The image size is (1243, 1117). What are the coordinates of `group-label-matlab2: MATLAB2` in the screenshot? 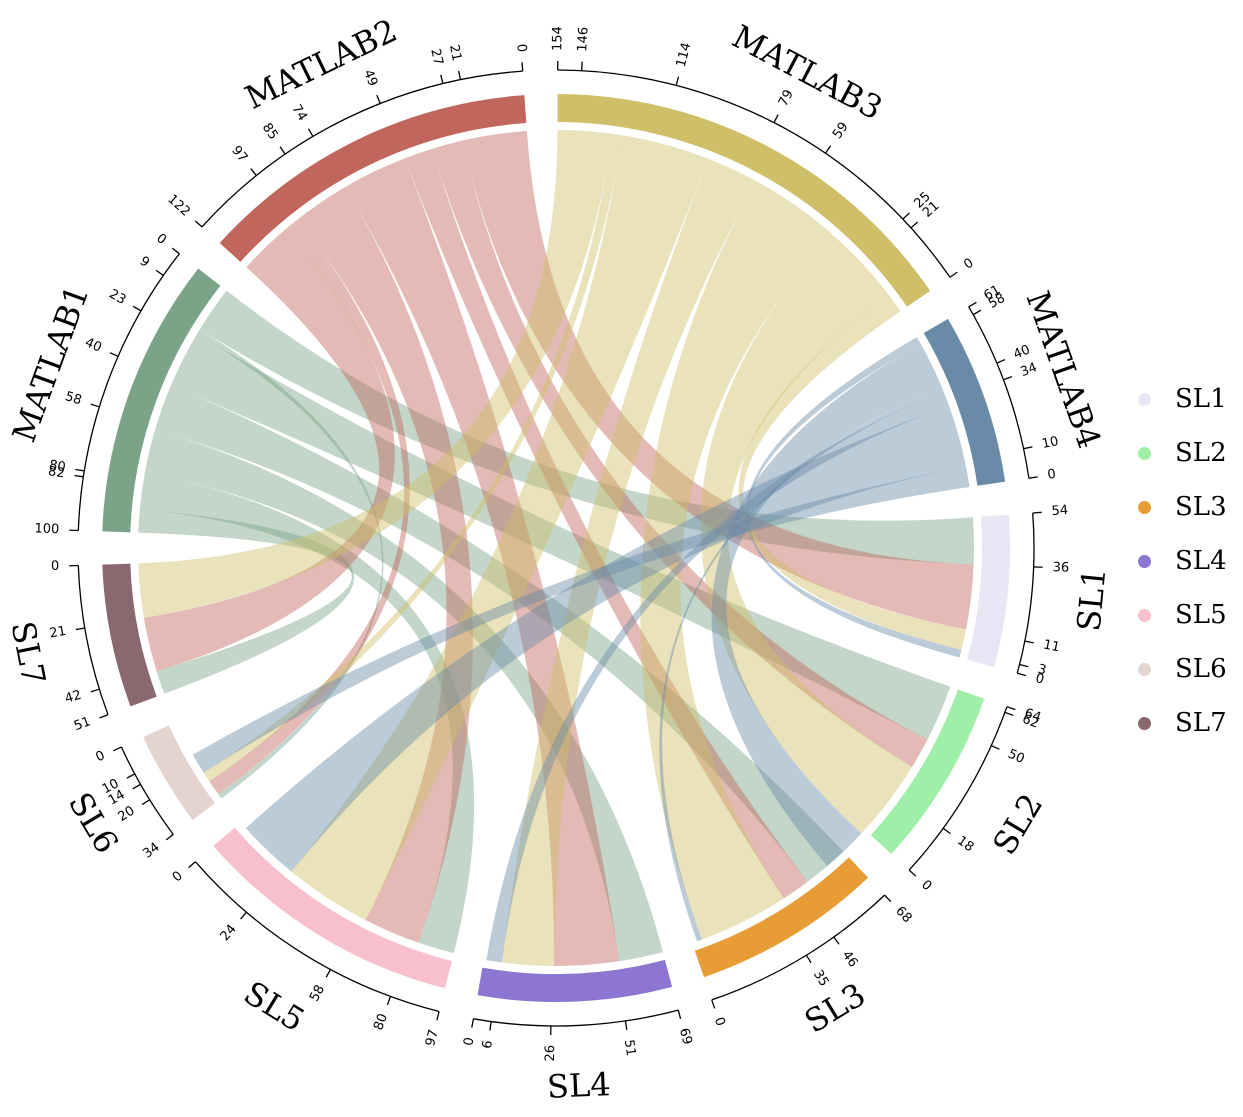 It's located at (321, 64).